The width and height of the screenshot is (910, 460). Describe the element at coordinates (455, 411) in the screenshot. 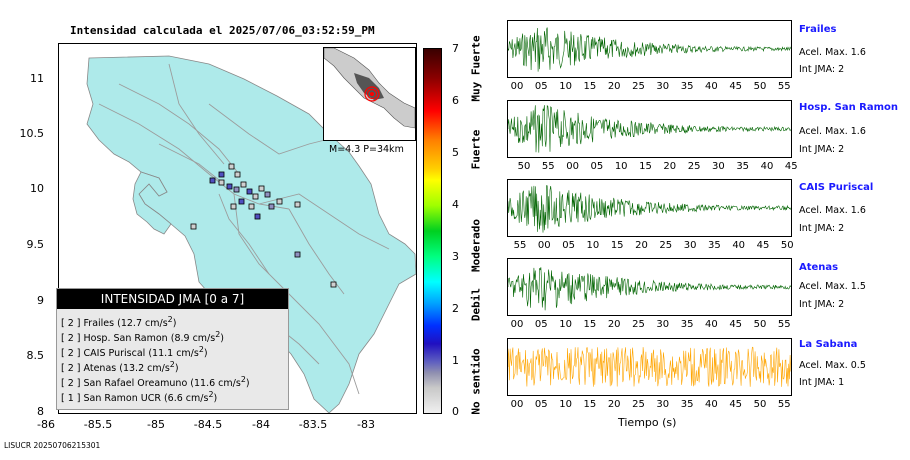

I see `colorbar-tick: 0` at that location.